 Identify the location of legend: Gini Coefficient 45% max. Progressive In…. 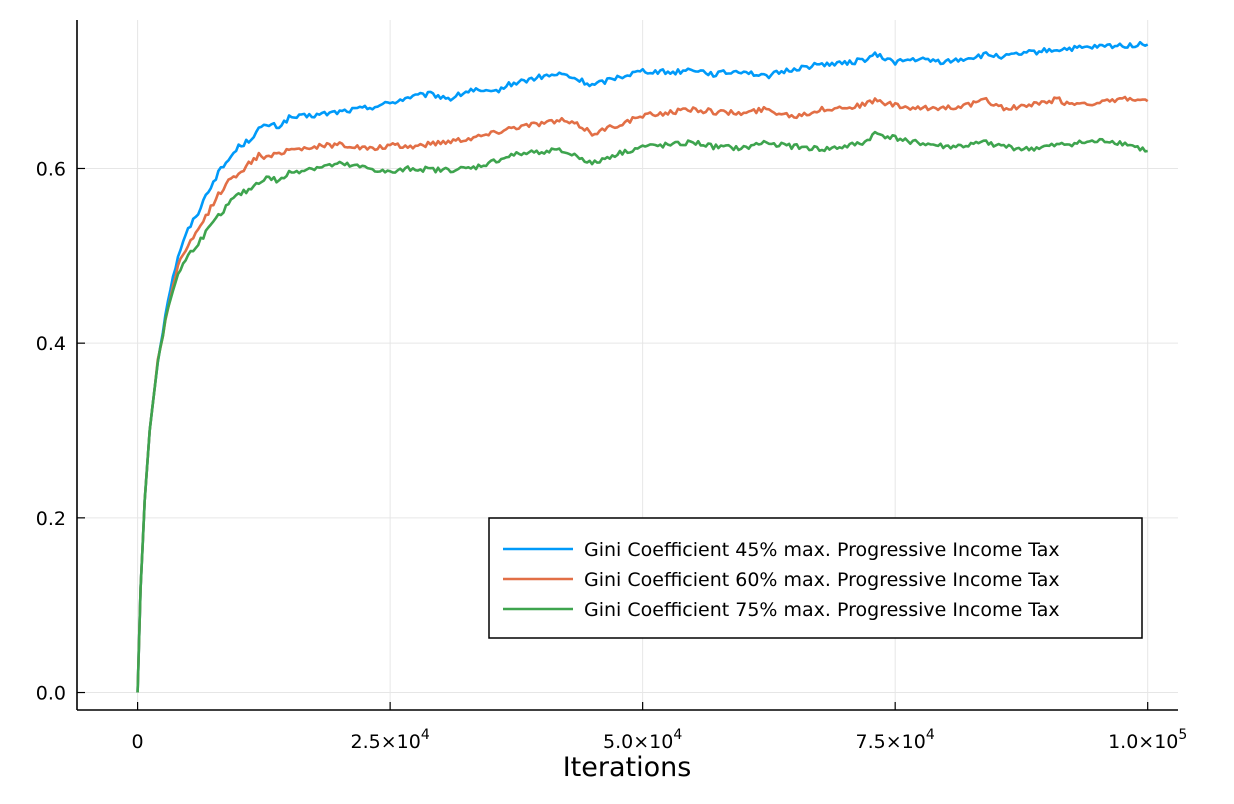
(815, 578).